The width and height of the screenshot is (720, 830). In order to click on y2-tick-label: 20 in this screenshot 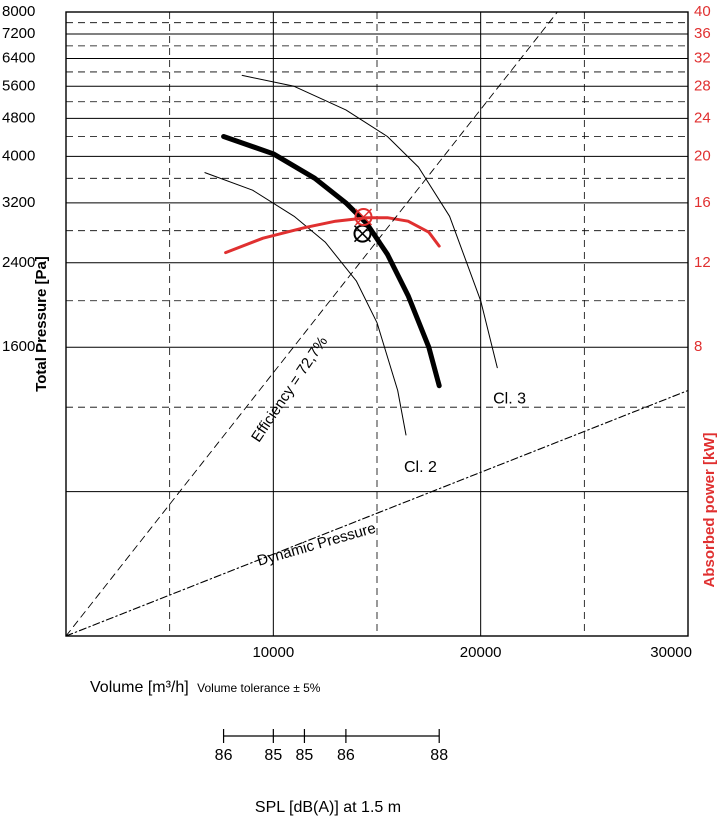, I will do `click(702, 155)`.